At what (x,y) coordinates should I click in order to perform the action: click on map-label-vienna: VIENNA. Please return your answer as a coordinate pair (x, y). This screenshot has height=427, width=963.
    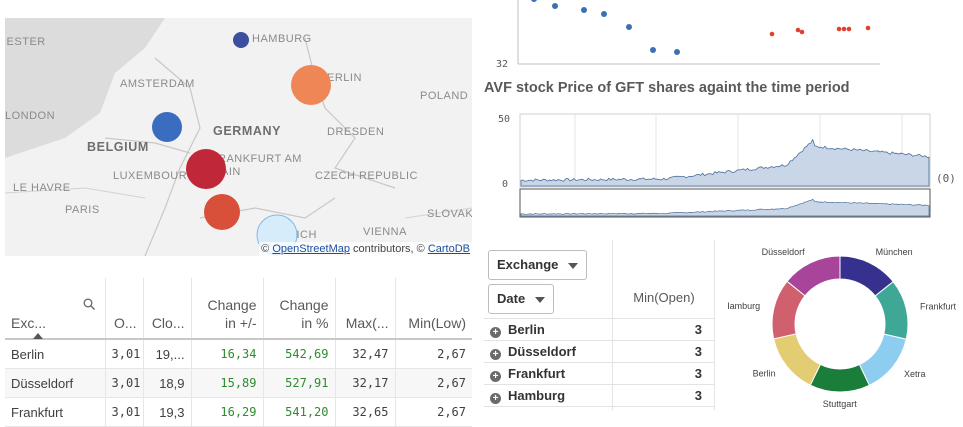
    Looking at the image, I should click on (385, 232).